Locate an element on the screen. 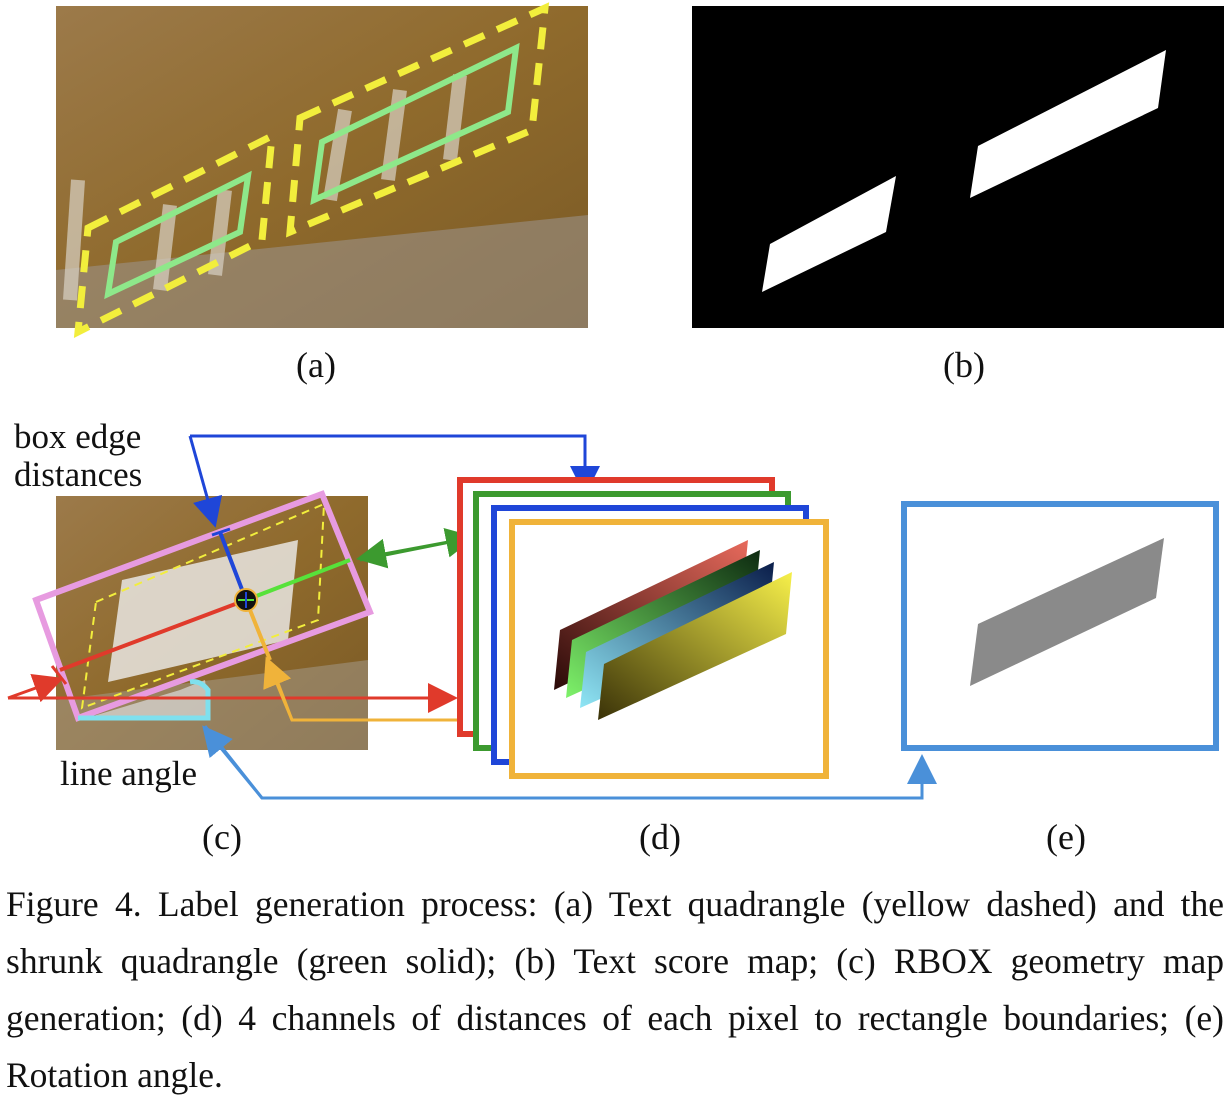 This screenshot has width=1232, height=1104. subfigure-d-distance-channels is located at coordinates (643, 628).